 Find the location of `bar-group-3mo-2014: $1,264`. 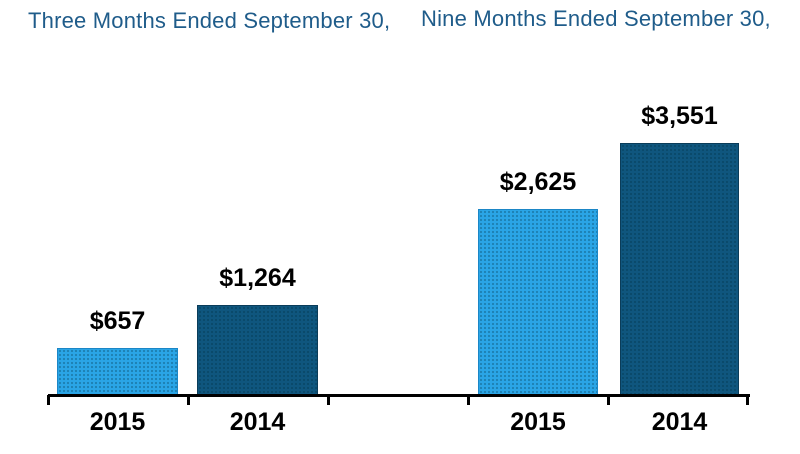

bar-group-3mo-2014: $1,264 is located at coordinates (257, 329).